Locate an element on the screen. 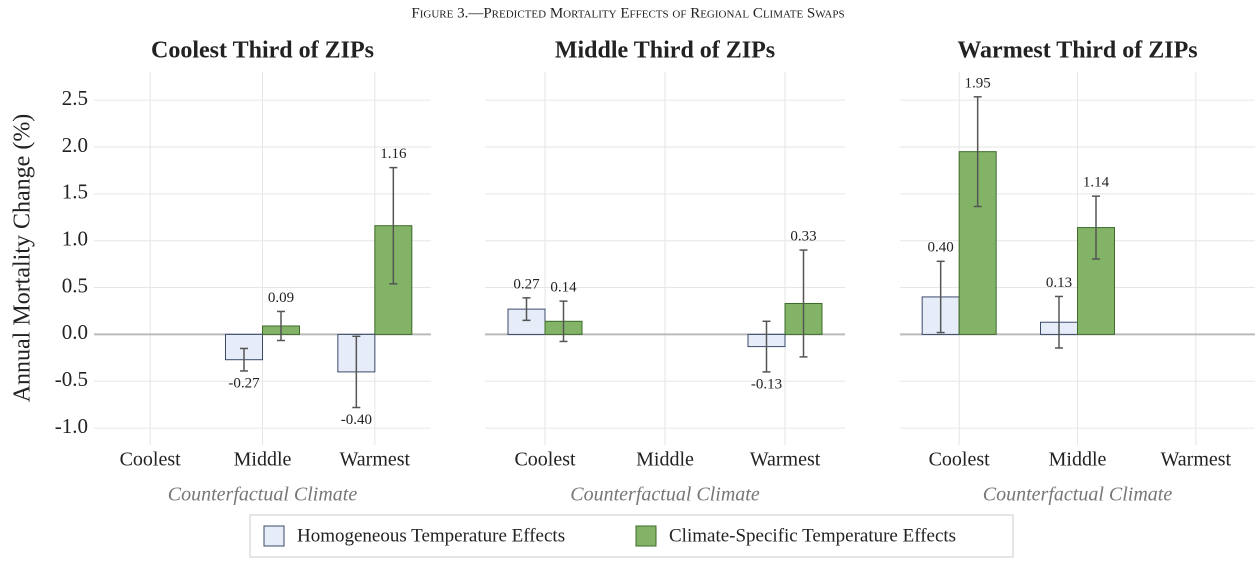  legend-box is located at coordinates (631, 536).